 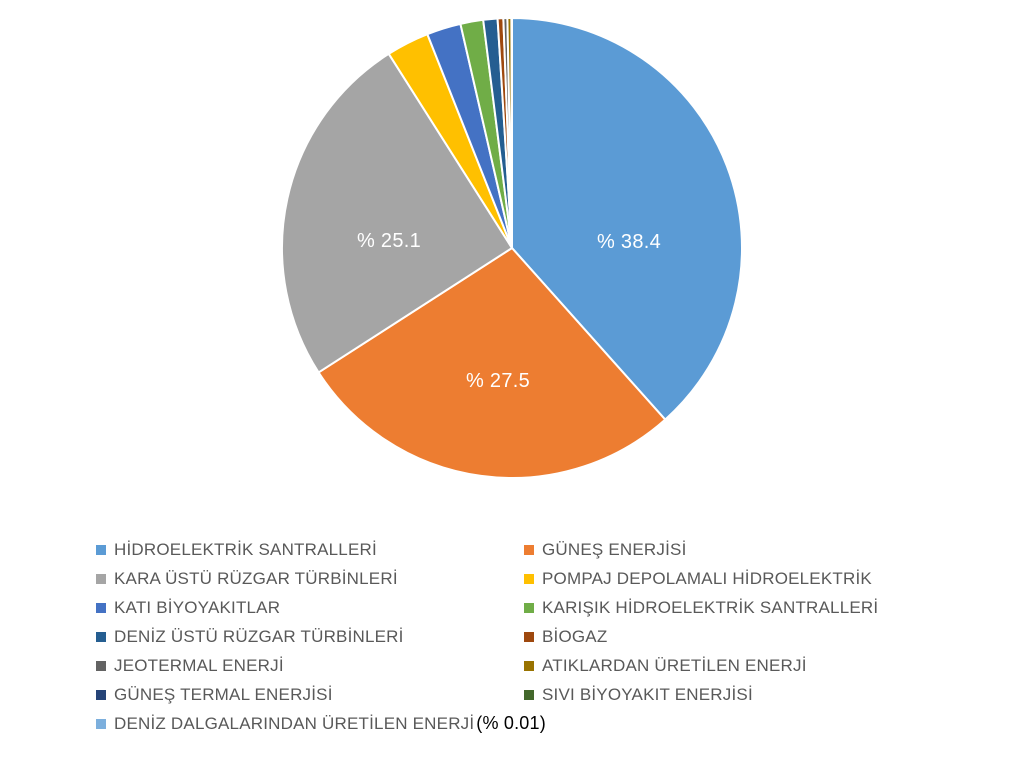 What do you see at coordinates (629, 242) in the screenshot?
I see `slice-label-hydro: % 38.4` at bounding box center [629, 242].